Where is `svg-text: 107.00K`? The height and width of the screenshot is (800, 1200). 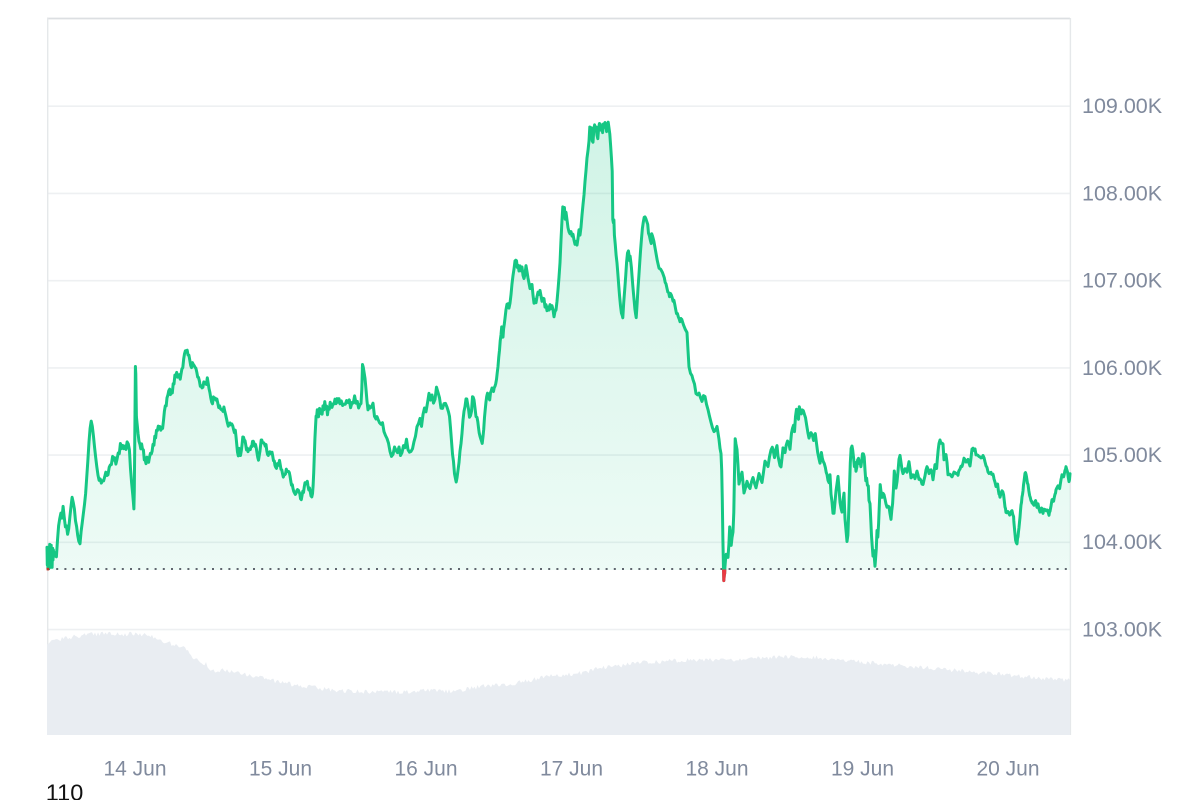
svg-text: 107.00K is located at coordinates (1122, 281).